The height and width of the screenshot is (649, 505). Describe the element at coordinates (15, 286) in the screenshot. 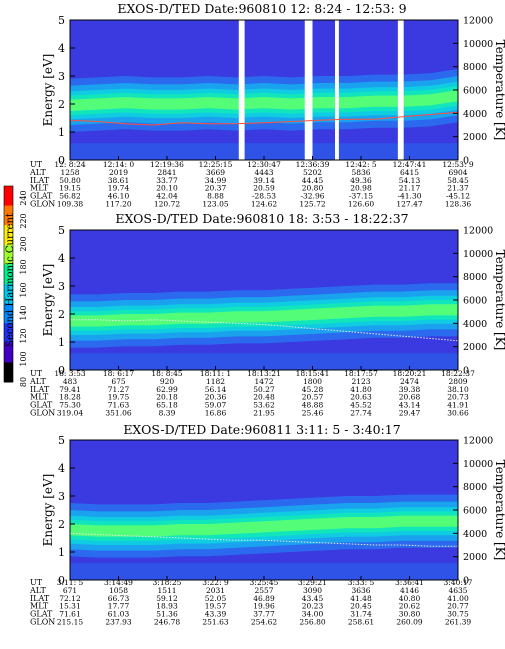

I see `colorbar: 240 220 200 180 160 140 120 100 80` at that location.